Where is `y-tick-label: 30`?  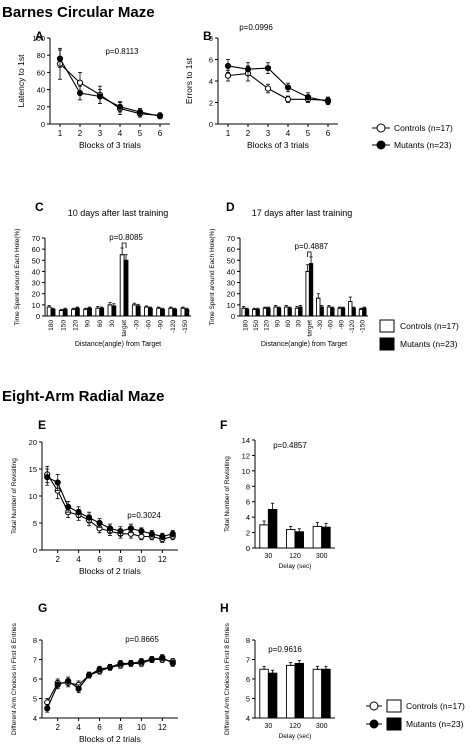
y-tick-label: 30 is located at coordinates (36, 283).